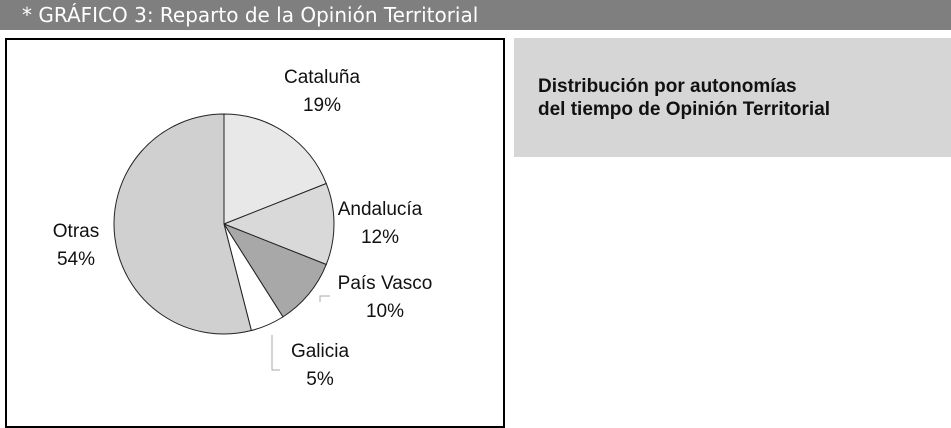  I want to click on slice-label: Cataluña, so click(322, 77).